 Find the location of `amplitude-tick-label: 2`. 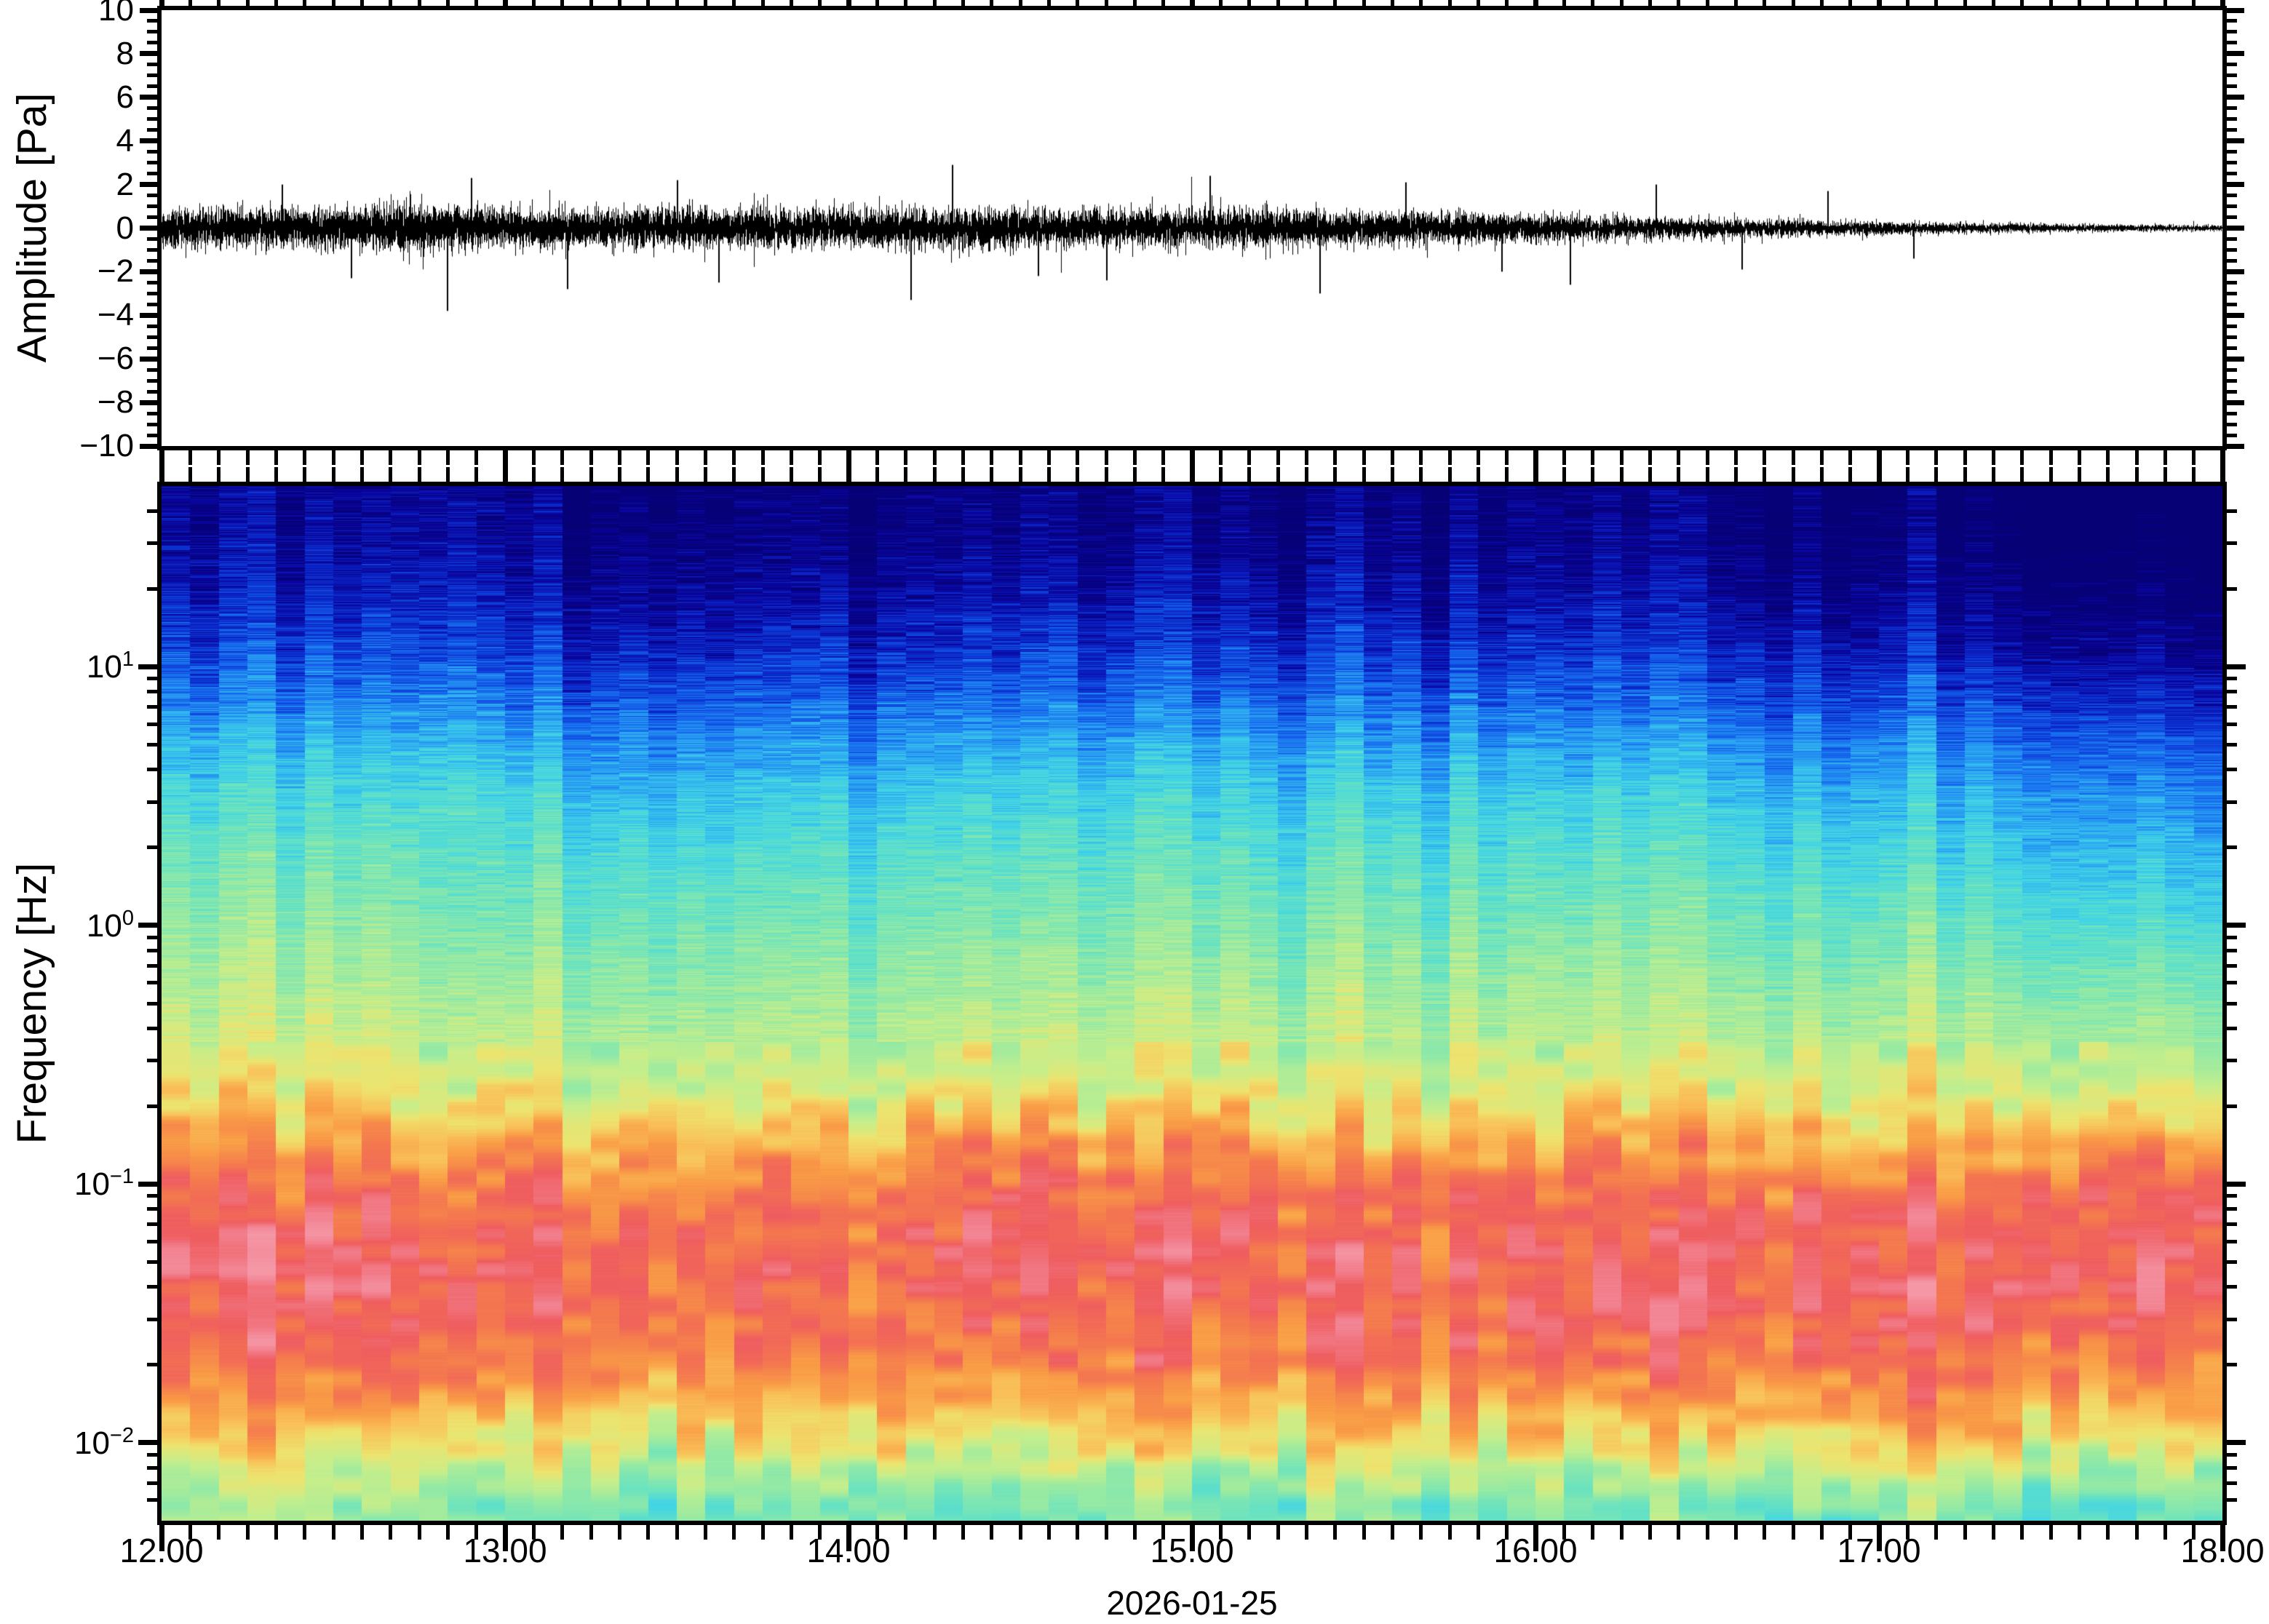

amplitude-tick-label: 2 is located at coordinates (125, 184).